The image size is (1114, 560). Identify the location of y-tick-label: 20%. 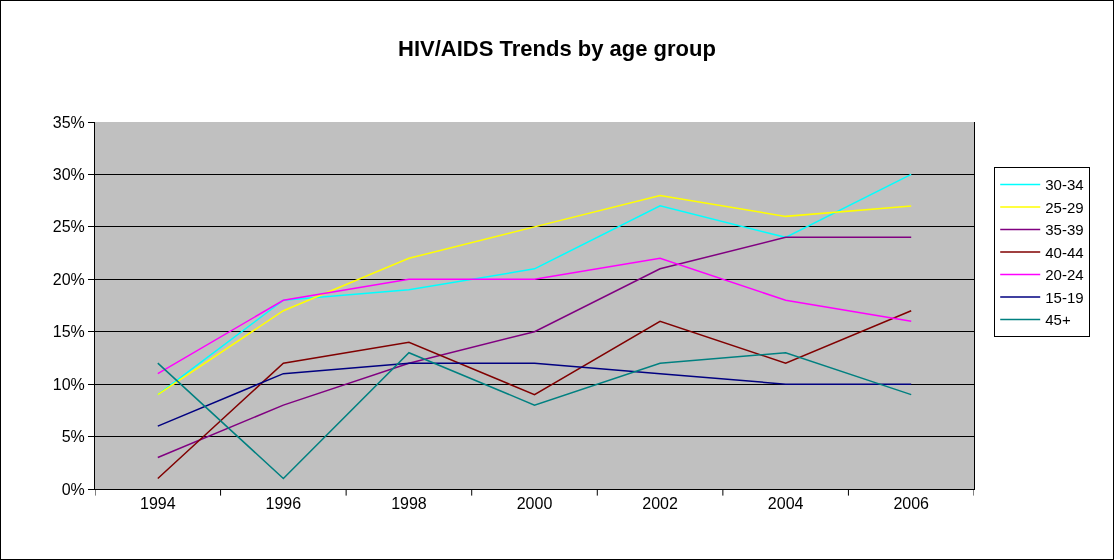
(68, 279).